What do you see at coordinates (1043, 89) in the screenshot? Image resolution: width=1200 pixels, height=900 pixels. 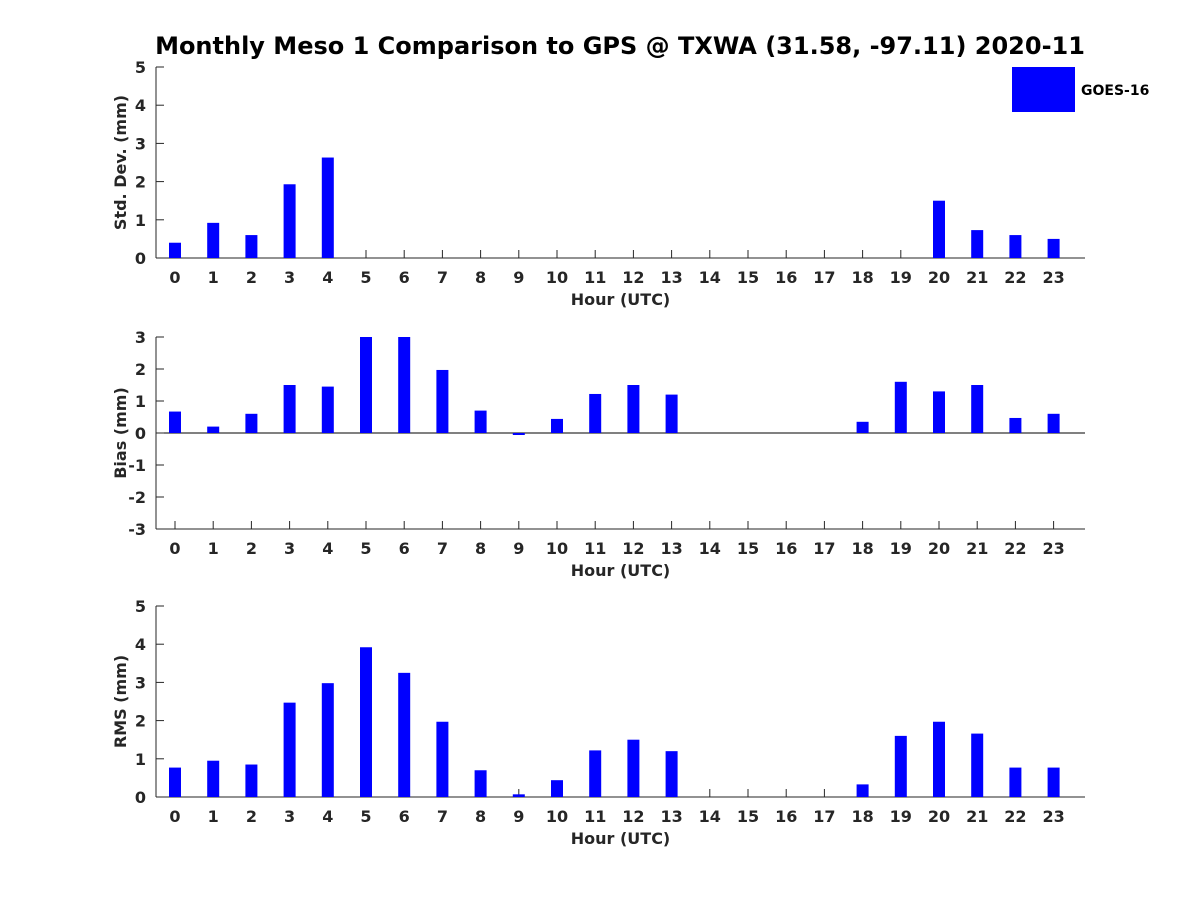 I see `legend-swatch` at bounding box center [1043, 89].